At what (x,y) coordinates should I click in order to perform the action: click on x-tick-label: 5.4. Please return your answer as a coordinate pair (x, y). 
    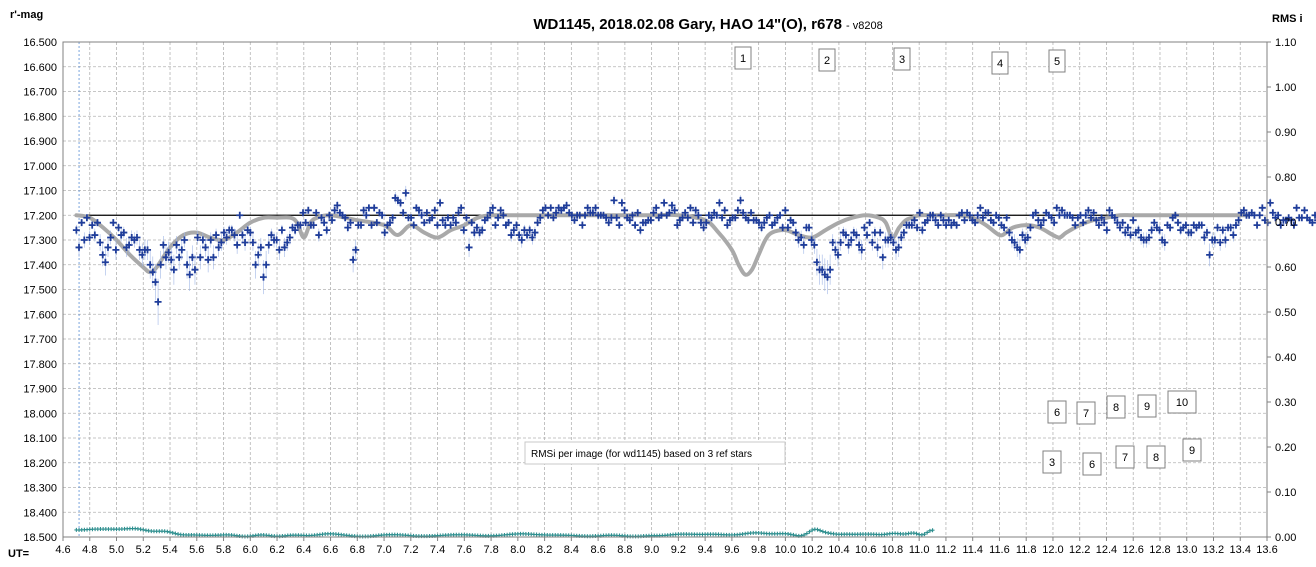
    Looking at the image, I should click on (169, 550).